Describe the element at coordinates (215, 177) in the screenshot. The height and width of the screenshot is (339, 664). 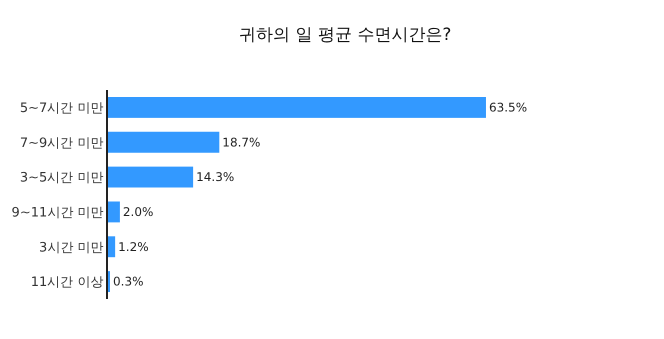
I see `data-label: 14.3%` at that location.